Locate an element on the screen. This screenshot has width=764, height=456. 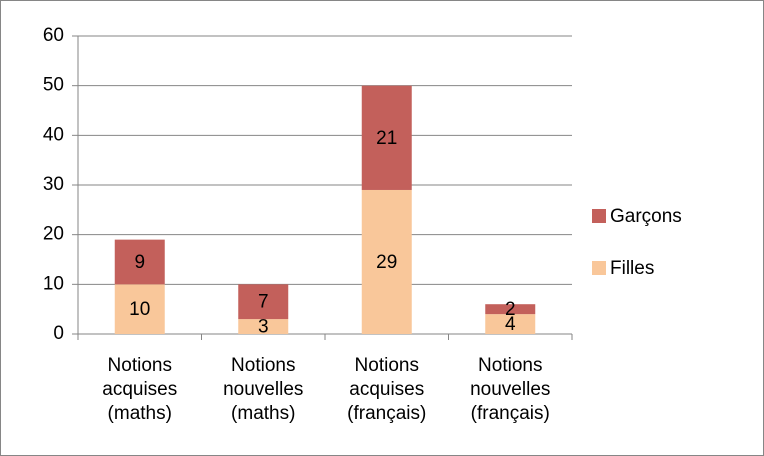
y-tick-label: 30 is located at coordinates (53, 184).